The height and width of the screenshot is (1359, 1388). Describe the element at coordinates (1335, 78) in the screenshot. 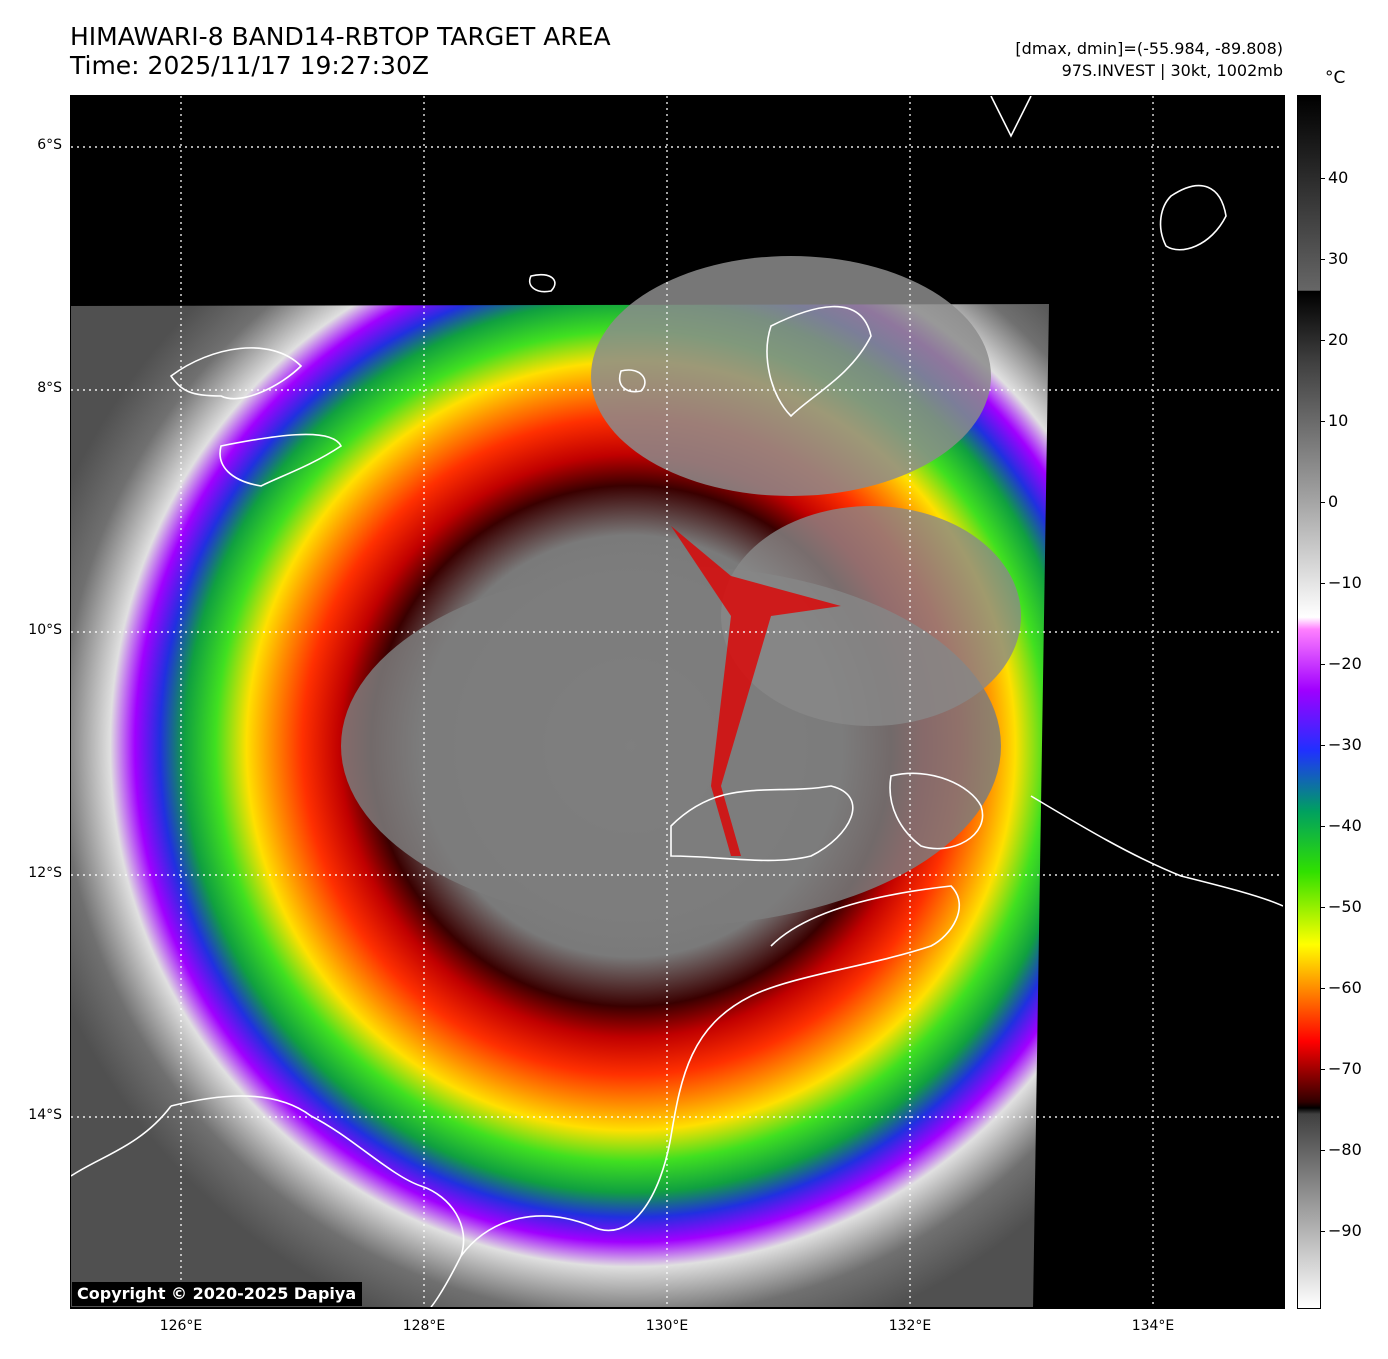

I see `colorbar-unit: °C` at that location.